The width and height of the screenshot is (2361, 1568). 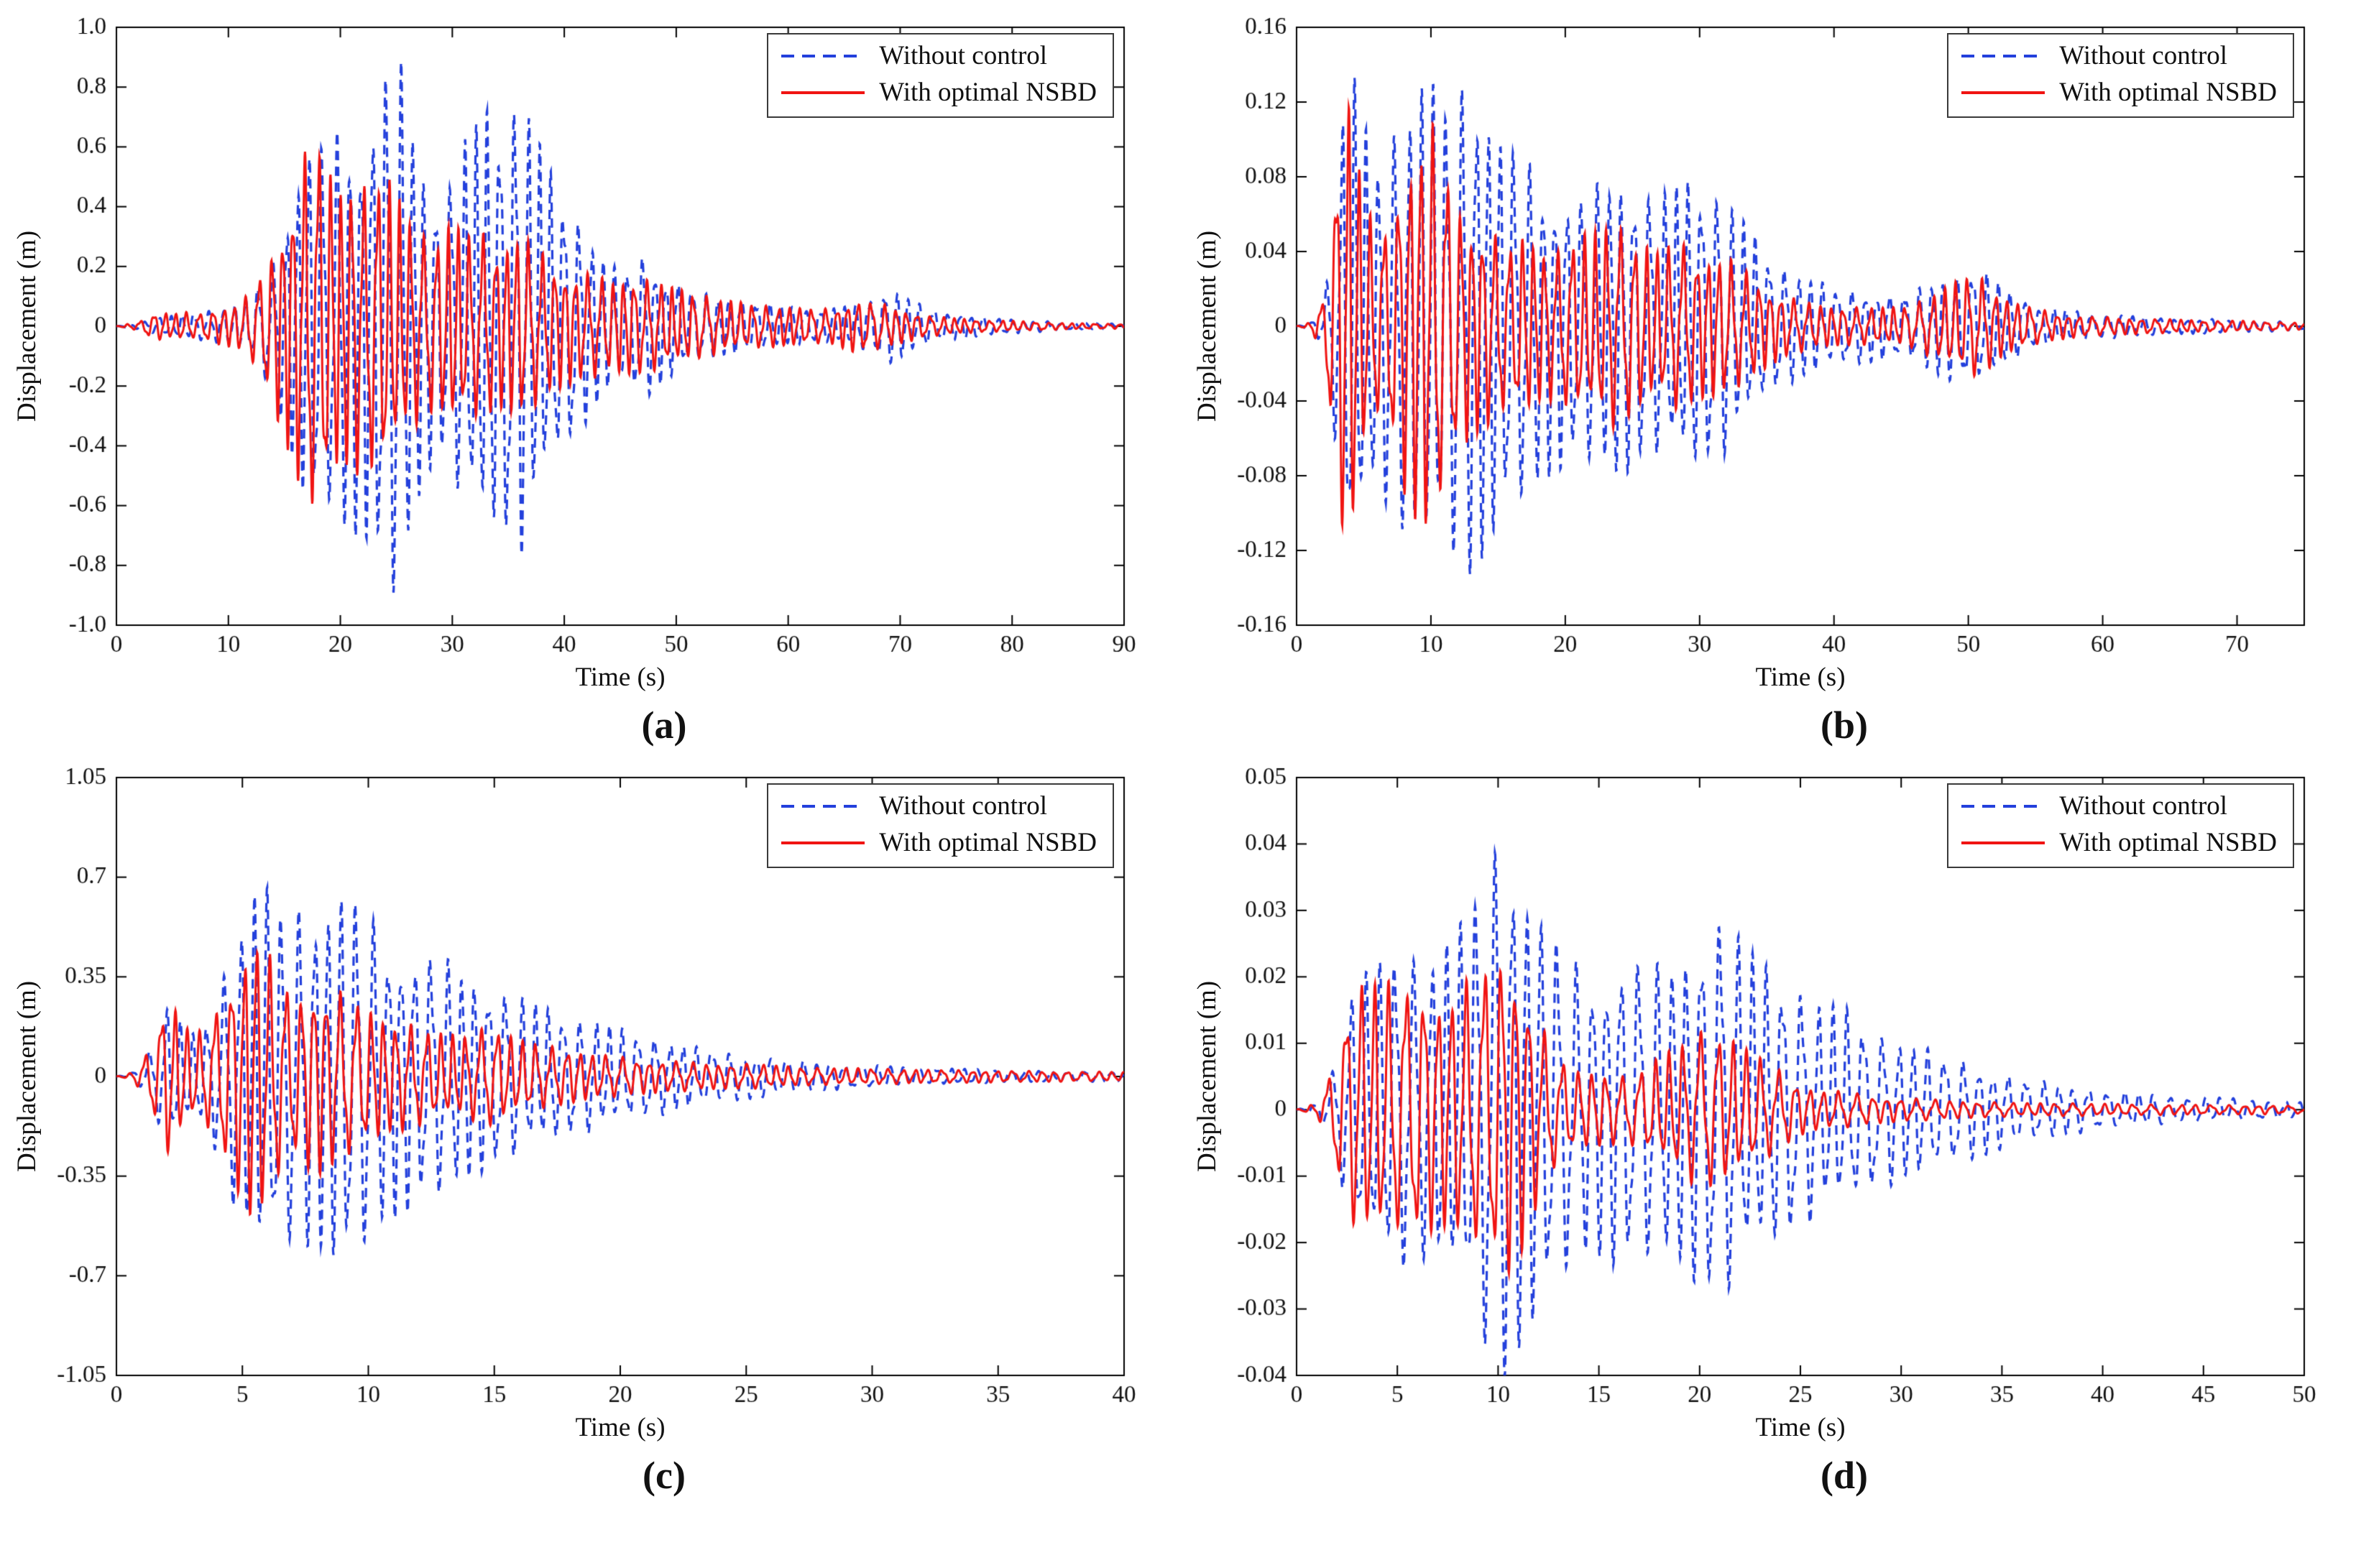 What do you see at coordinates (664, 1475) in the screenshot?
I see `chart-c-caption: (c)` at bounding box center [664, 1475].